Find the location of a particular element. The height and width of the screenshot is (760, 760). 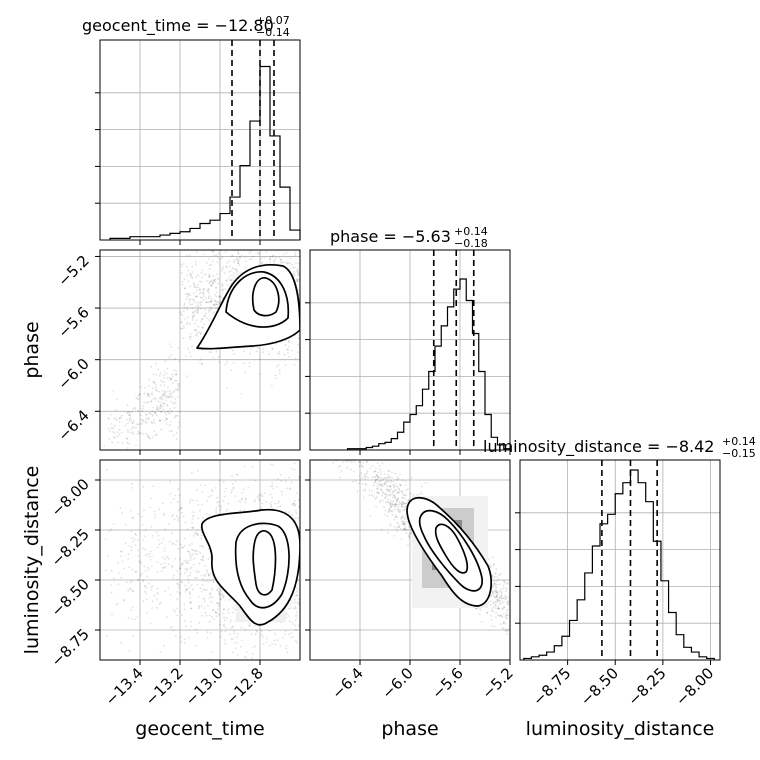

y-tick-label: −6.4 is located at coordinates (73, 425).